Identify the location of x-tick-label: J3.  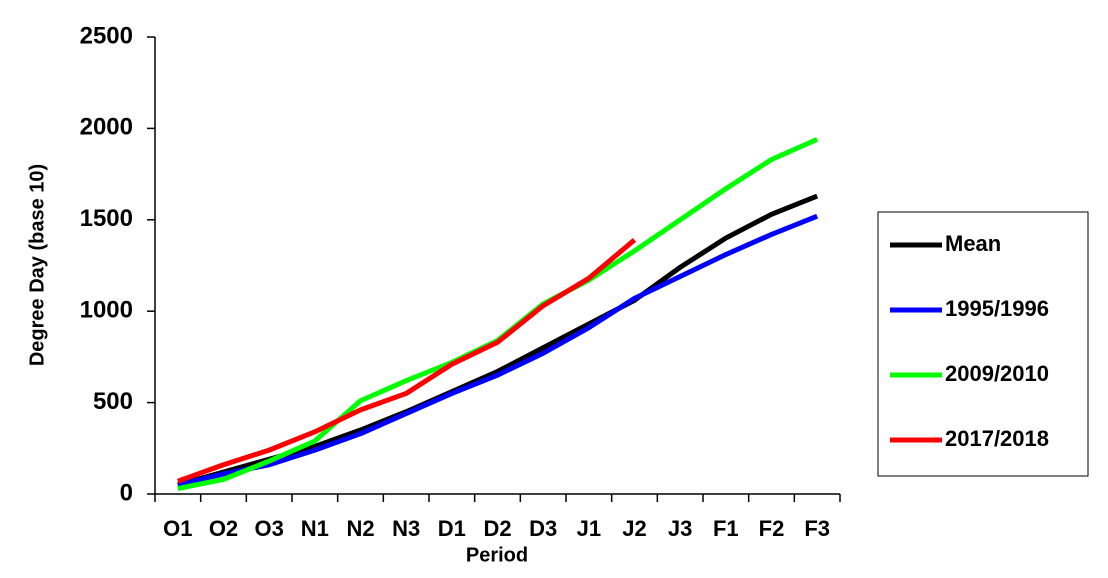
(680, 528).